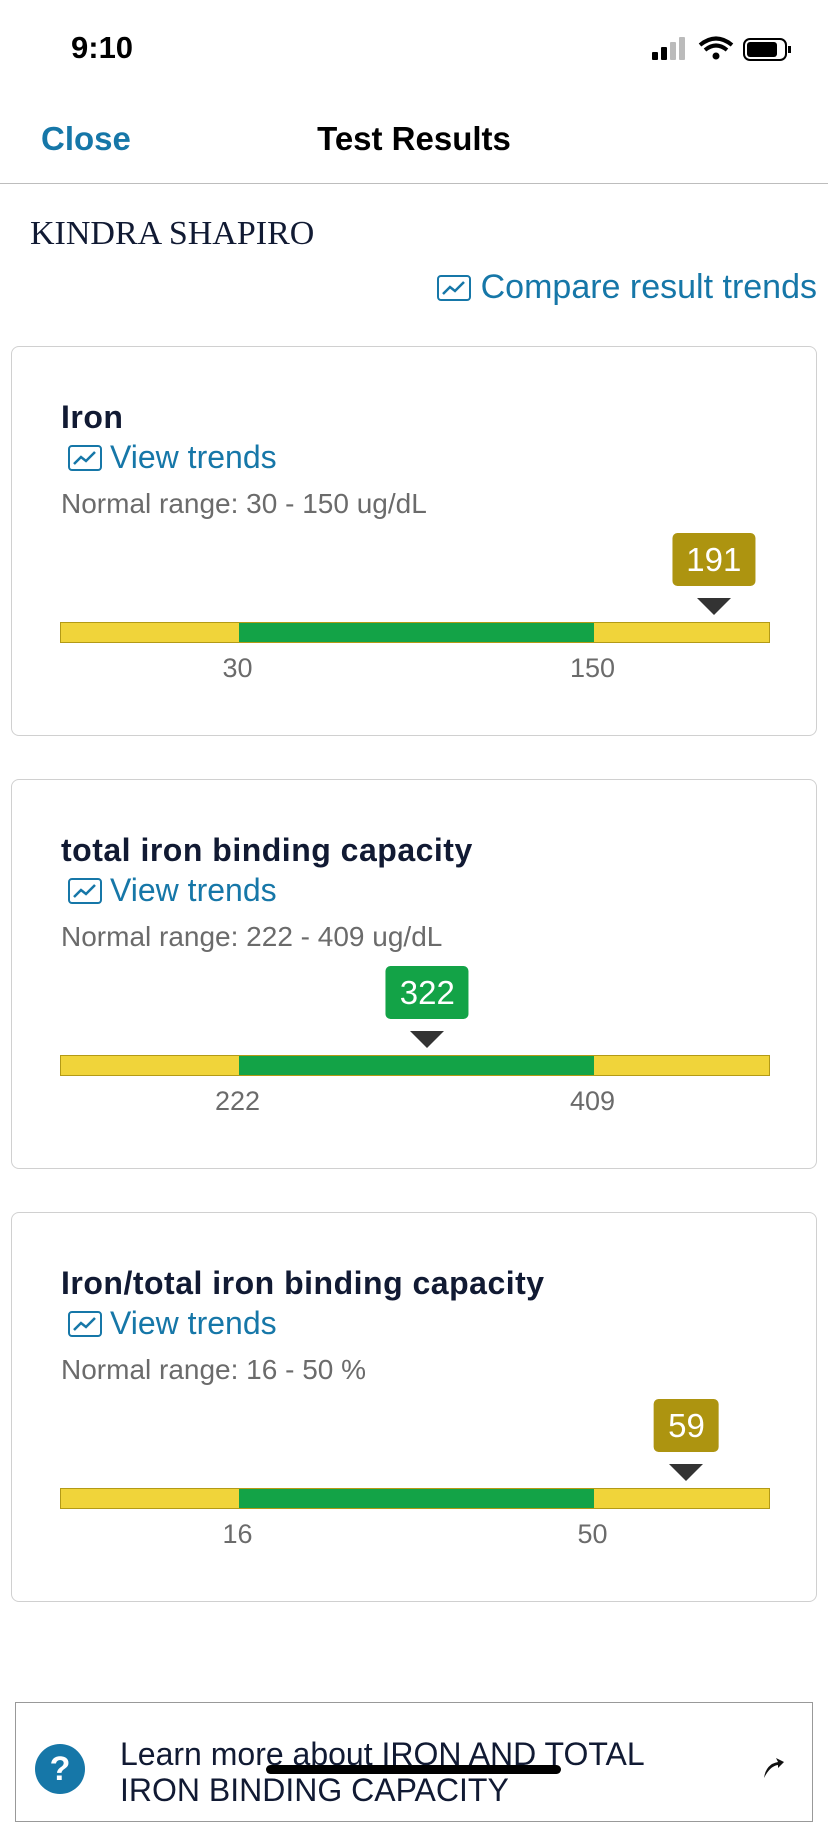  What do you see at coordinates (237, 668) in the screenshot?
I see `range-tick-label: 30` at bounding box center [237, 668].